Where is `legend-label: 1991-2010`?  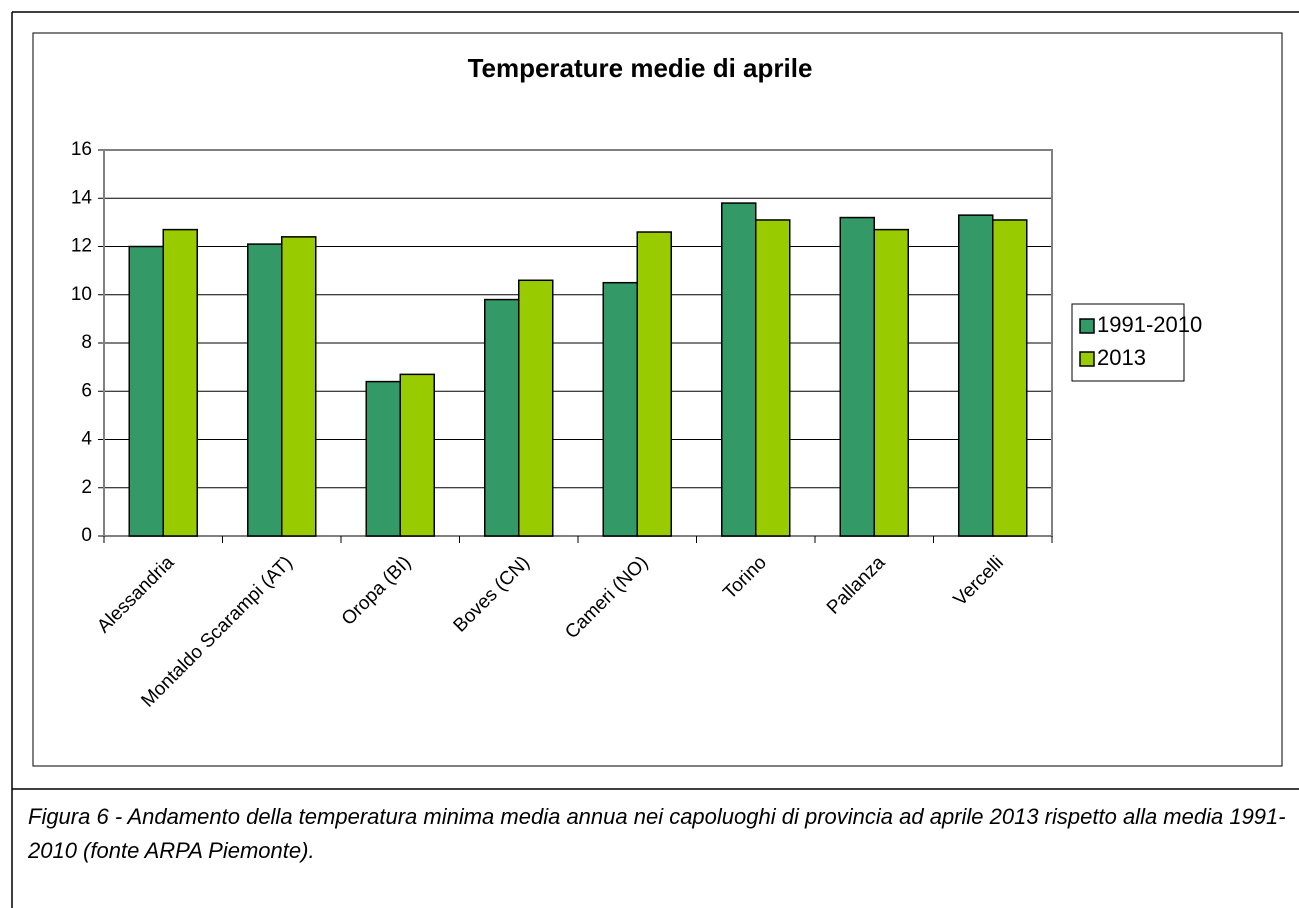 legend-label: 1991-2010 is located at coordinates (1149, 324).